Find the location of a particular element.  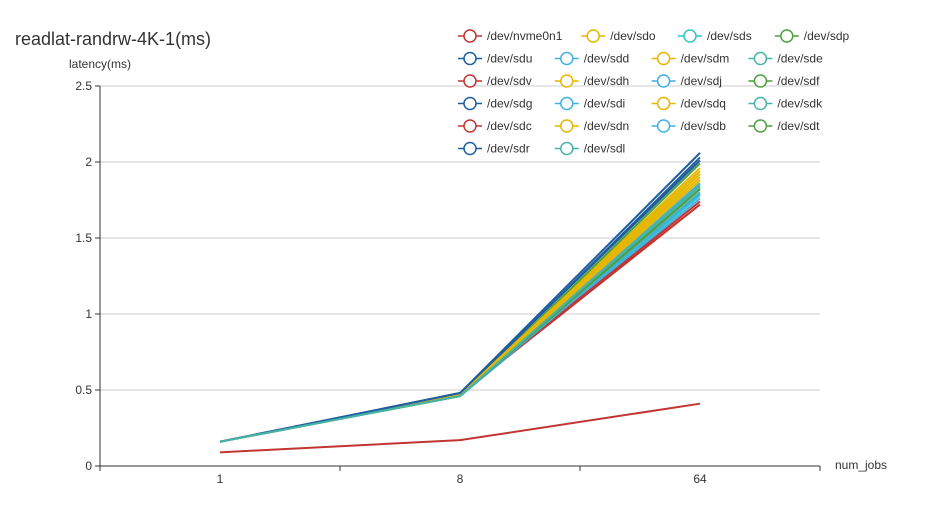

y-tick-label: 2.5 is located at coordinates (83, 86).